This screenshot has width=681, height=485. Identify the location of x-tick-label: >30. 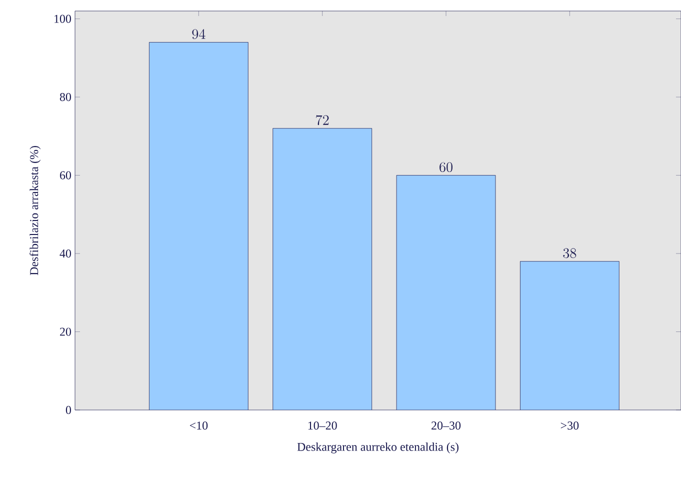
(569, 426).